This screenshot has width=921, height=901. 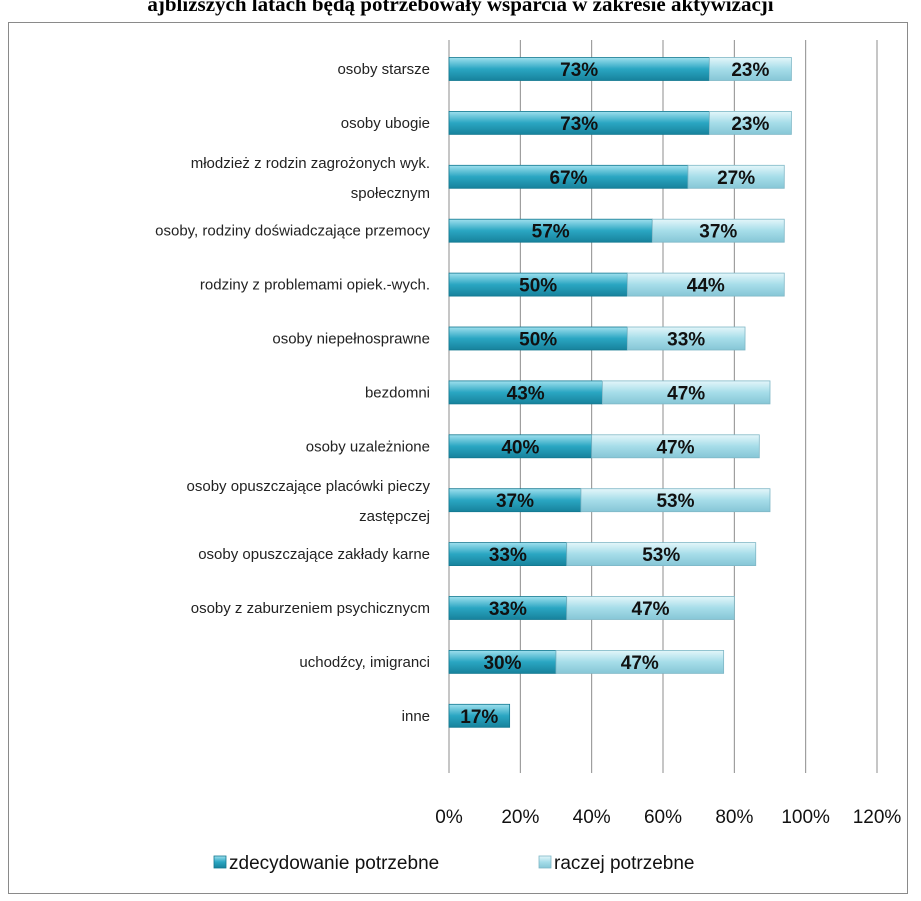 I want to click on category-label: rodziny z problemami opiek.-wych., so click(x=315, y=285).